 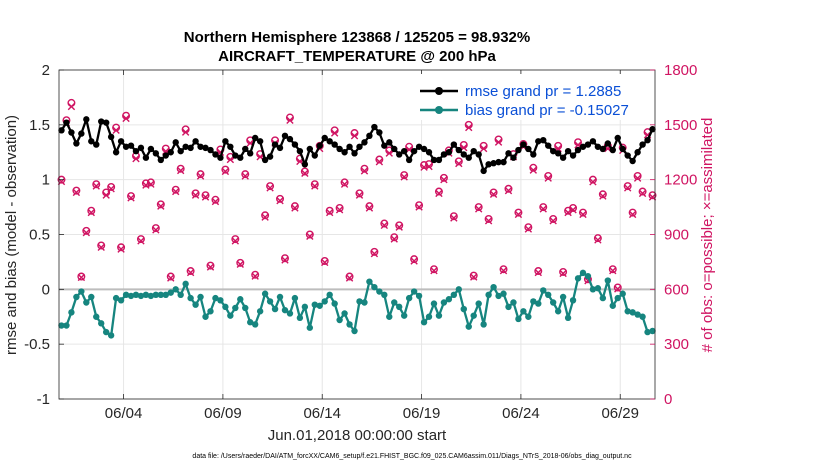 What do you see at coordinates (676, 235) in the screenshot?
I see `y-tick-label-right: 900` at bounding box center [676, 235].